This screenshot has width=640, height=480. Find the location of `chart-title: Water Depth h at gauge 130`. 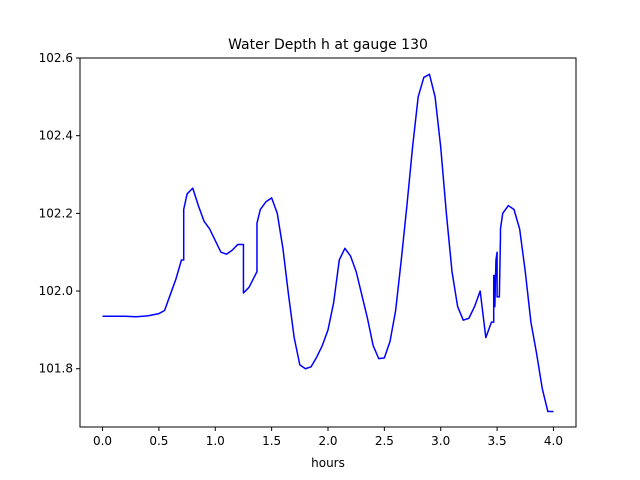

chart-title: Water Depth h at gauge 130 is located at coordinates (328, 45).